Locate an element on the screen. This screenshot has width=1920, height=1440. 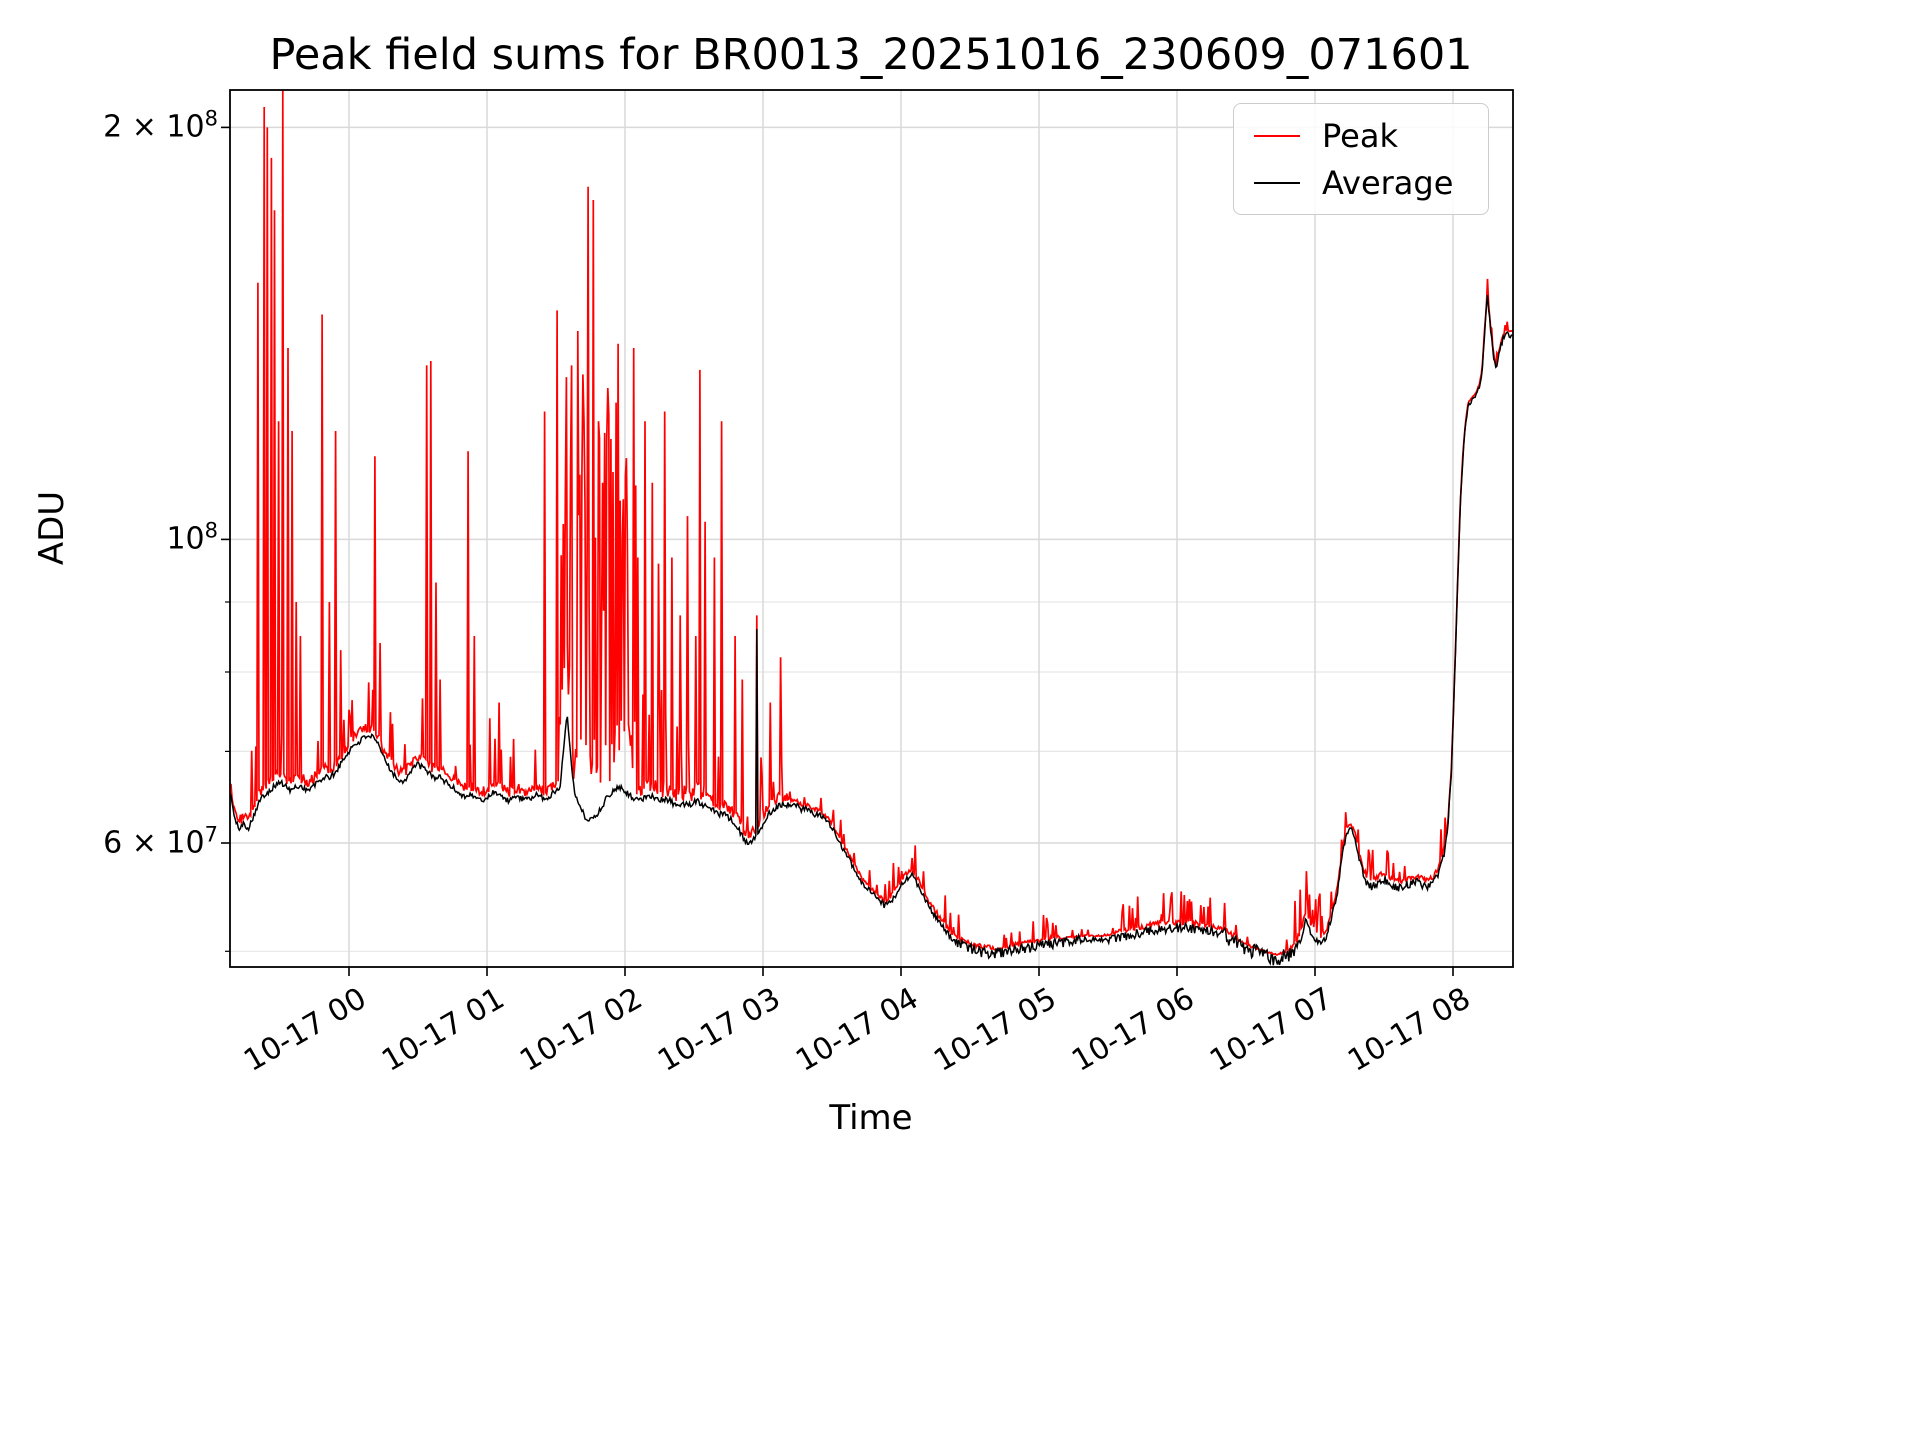
legend-label-peak: Peak is located at coordinates (1360, 135).